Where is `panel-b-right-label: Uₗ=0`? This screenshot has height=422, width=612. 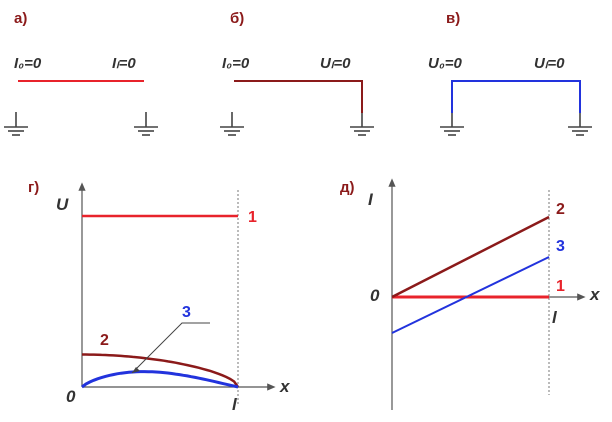
panel-b-right-label: Uₗ=0 is located at coordinates (335, 63).